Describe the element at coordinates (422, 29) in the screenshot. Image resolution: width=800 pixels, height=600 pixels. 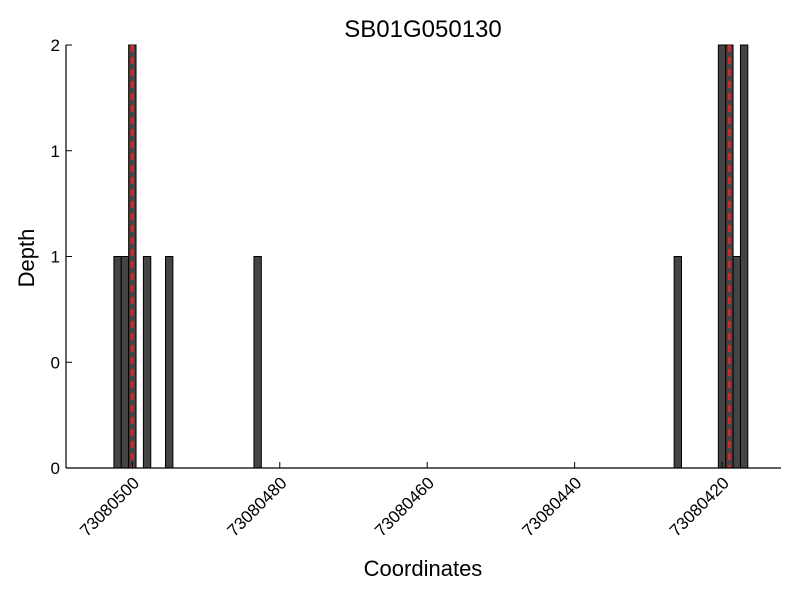
I see `chart-title: SB01G050130` at that location.